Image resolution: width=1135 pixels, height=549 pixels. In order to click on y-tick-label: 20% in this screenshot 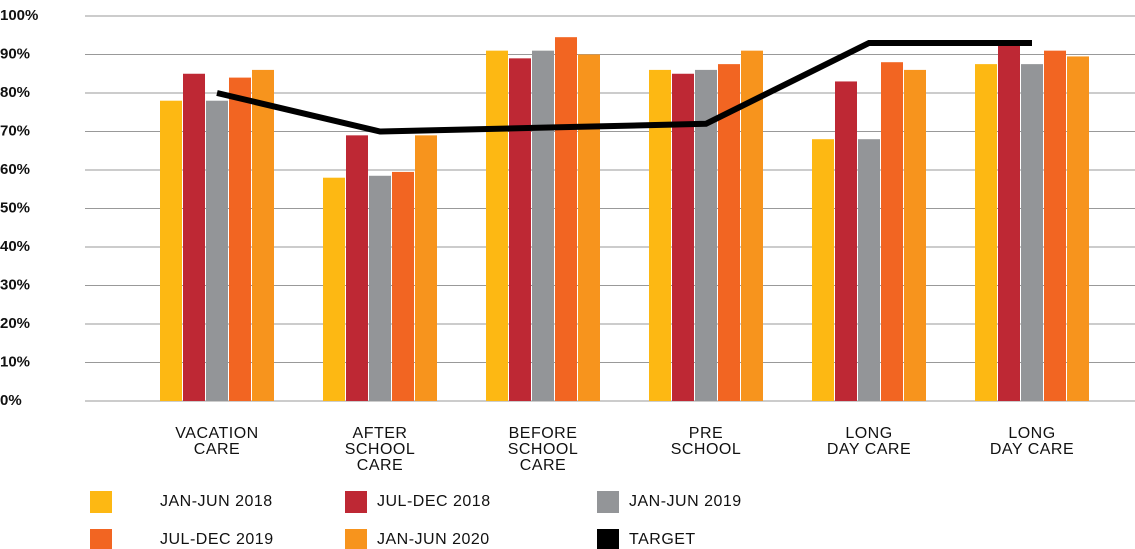, I will do `click(15, 323)`.